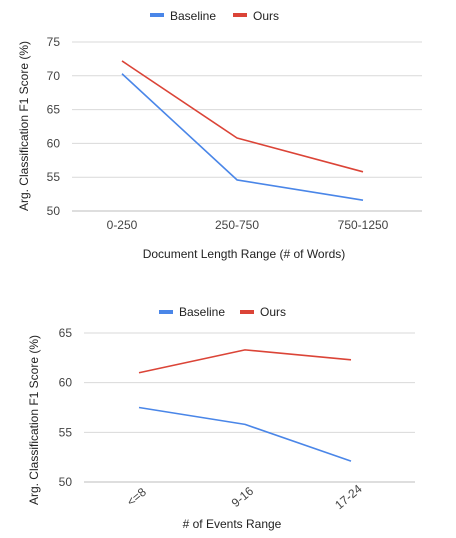  I want to click on chart-2-y-tick-labels: 50 55 60 65, so click(66, 407).